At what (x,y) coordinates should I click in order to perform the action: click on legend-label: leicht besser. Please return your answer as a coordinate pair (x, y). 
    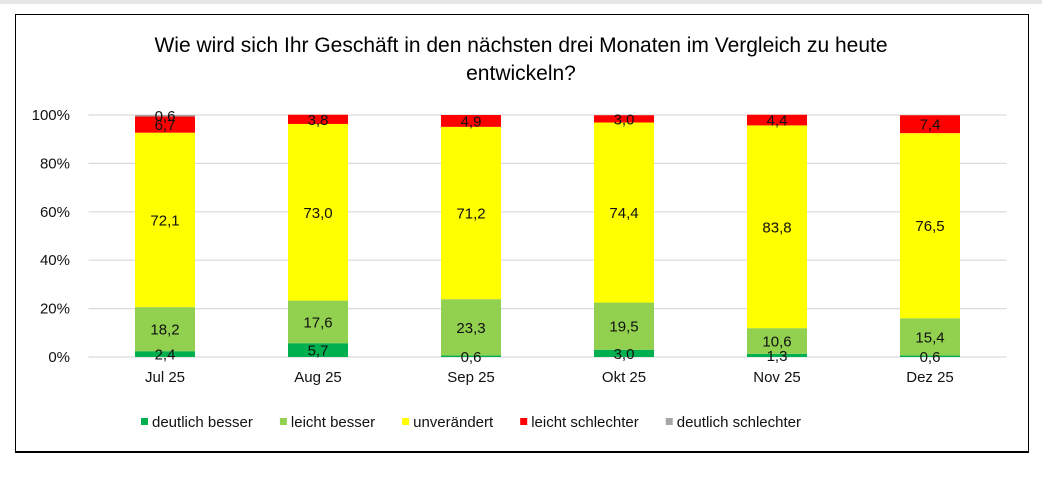
    Looking at the image, I should click on (333, 422).